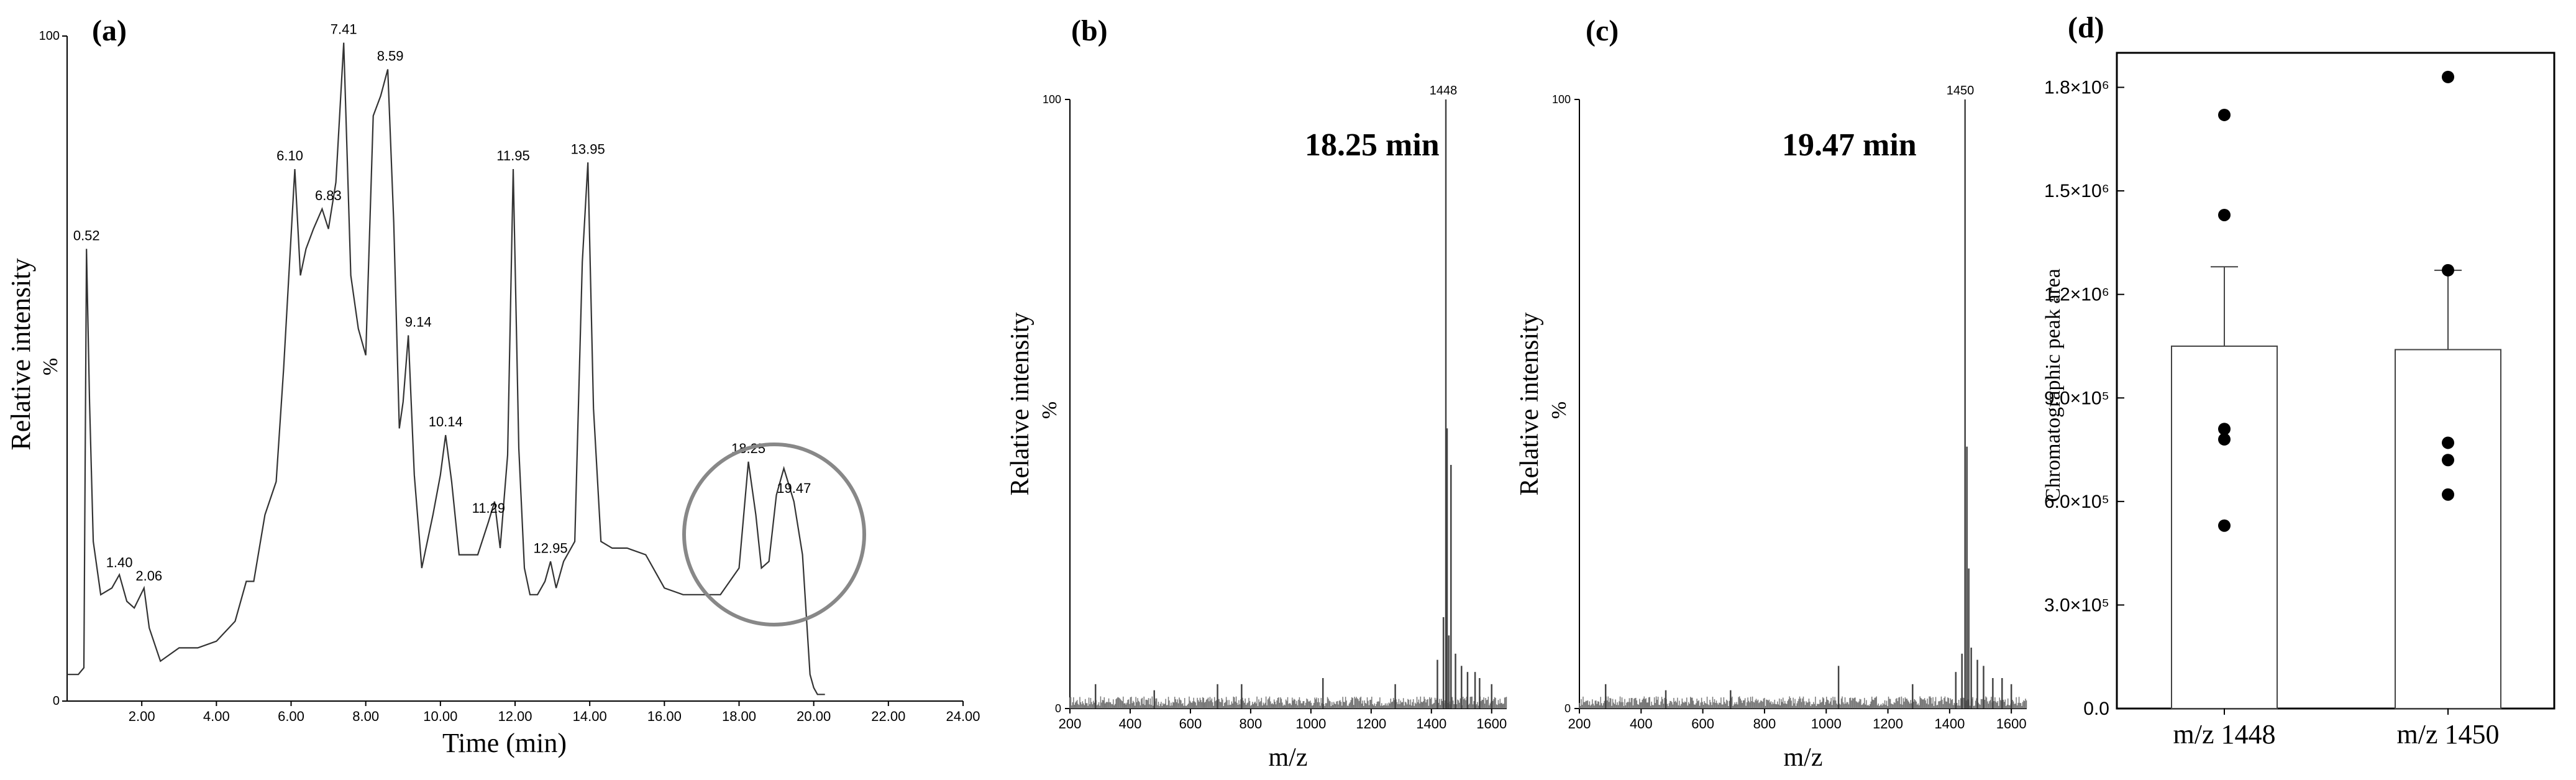  I want to click on a-x-tick-label: 14.00, so click(590, 716).